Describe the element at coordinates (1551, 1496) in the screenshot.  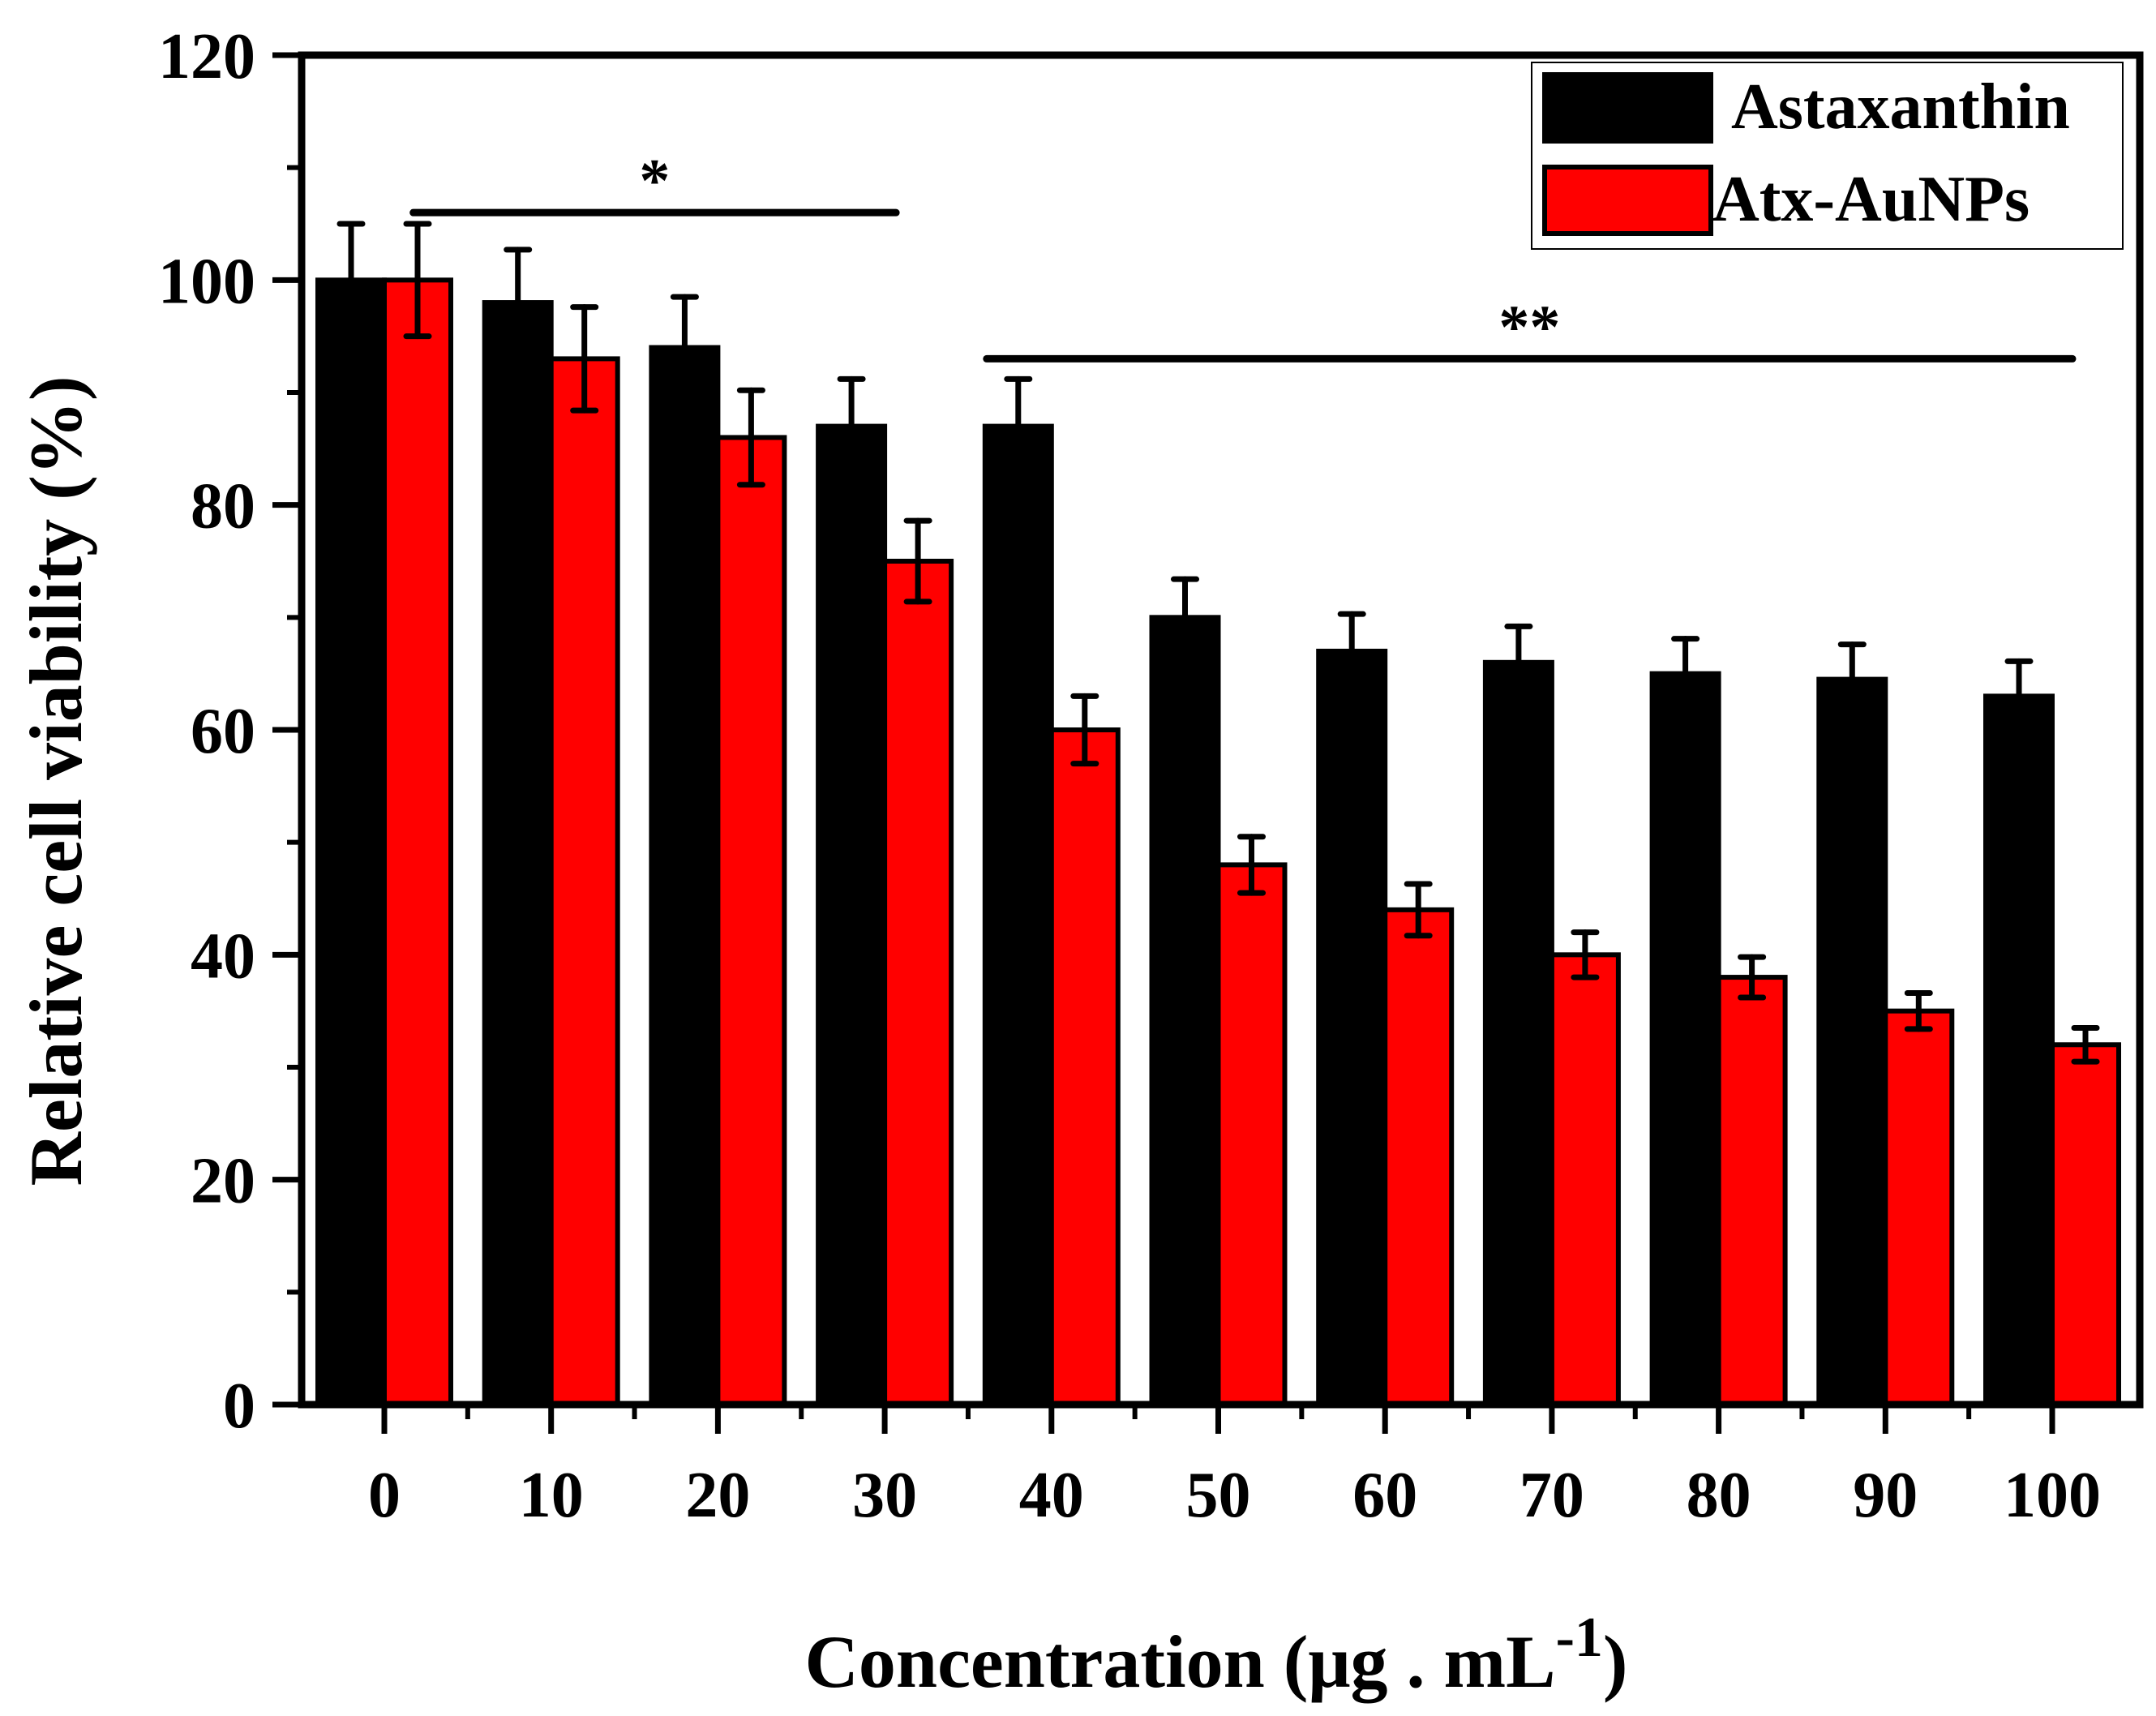
I see `x-tick-label: 70` at that location.